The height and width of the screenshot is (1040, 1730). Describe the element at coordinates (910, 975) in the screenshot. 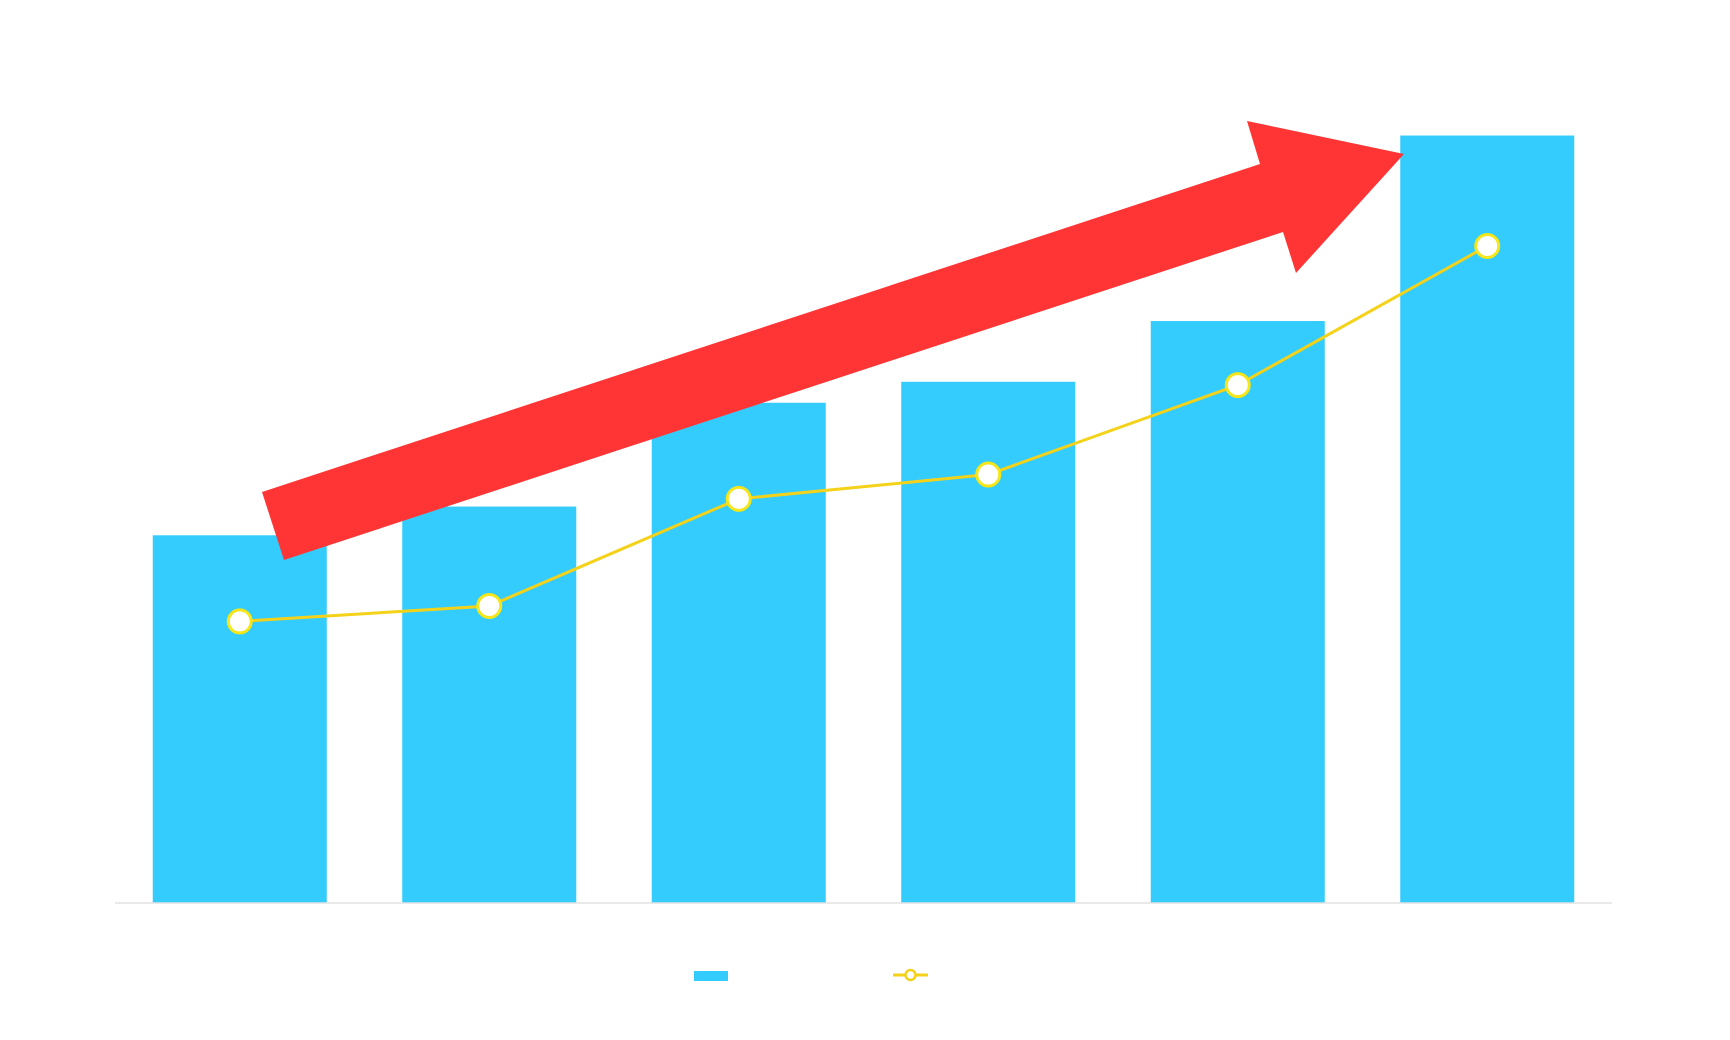

I see `legend-line-marker` at that location.